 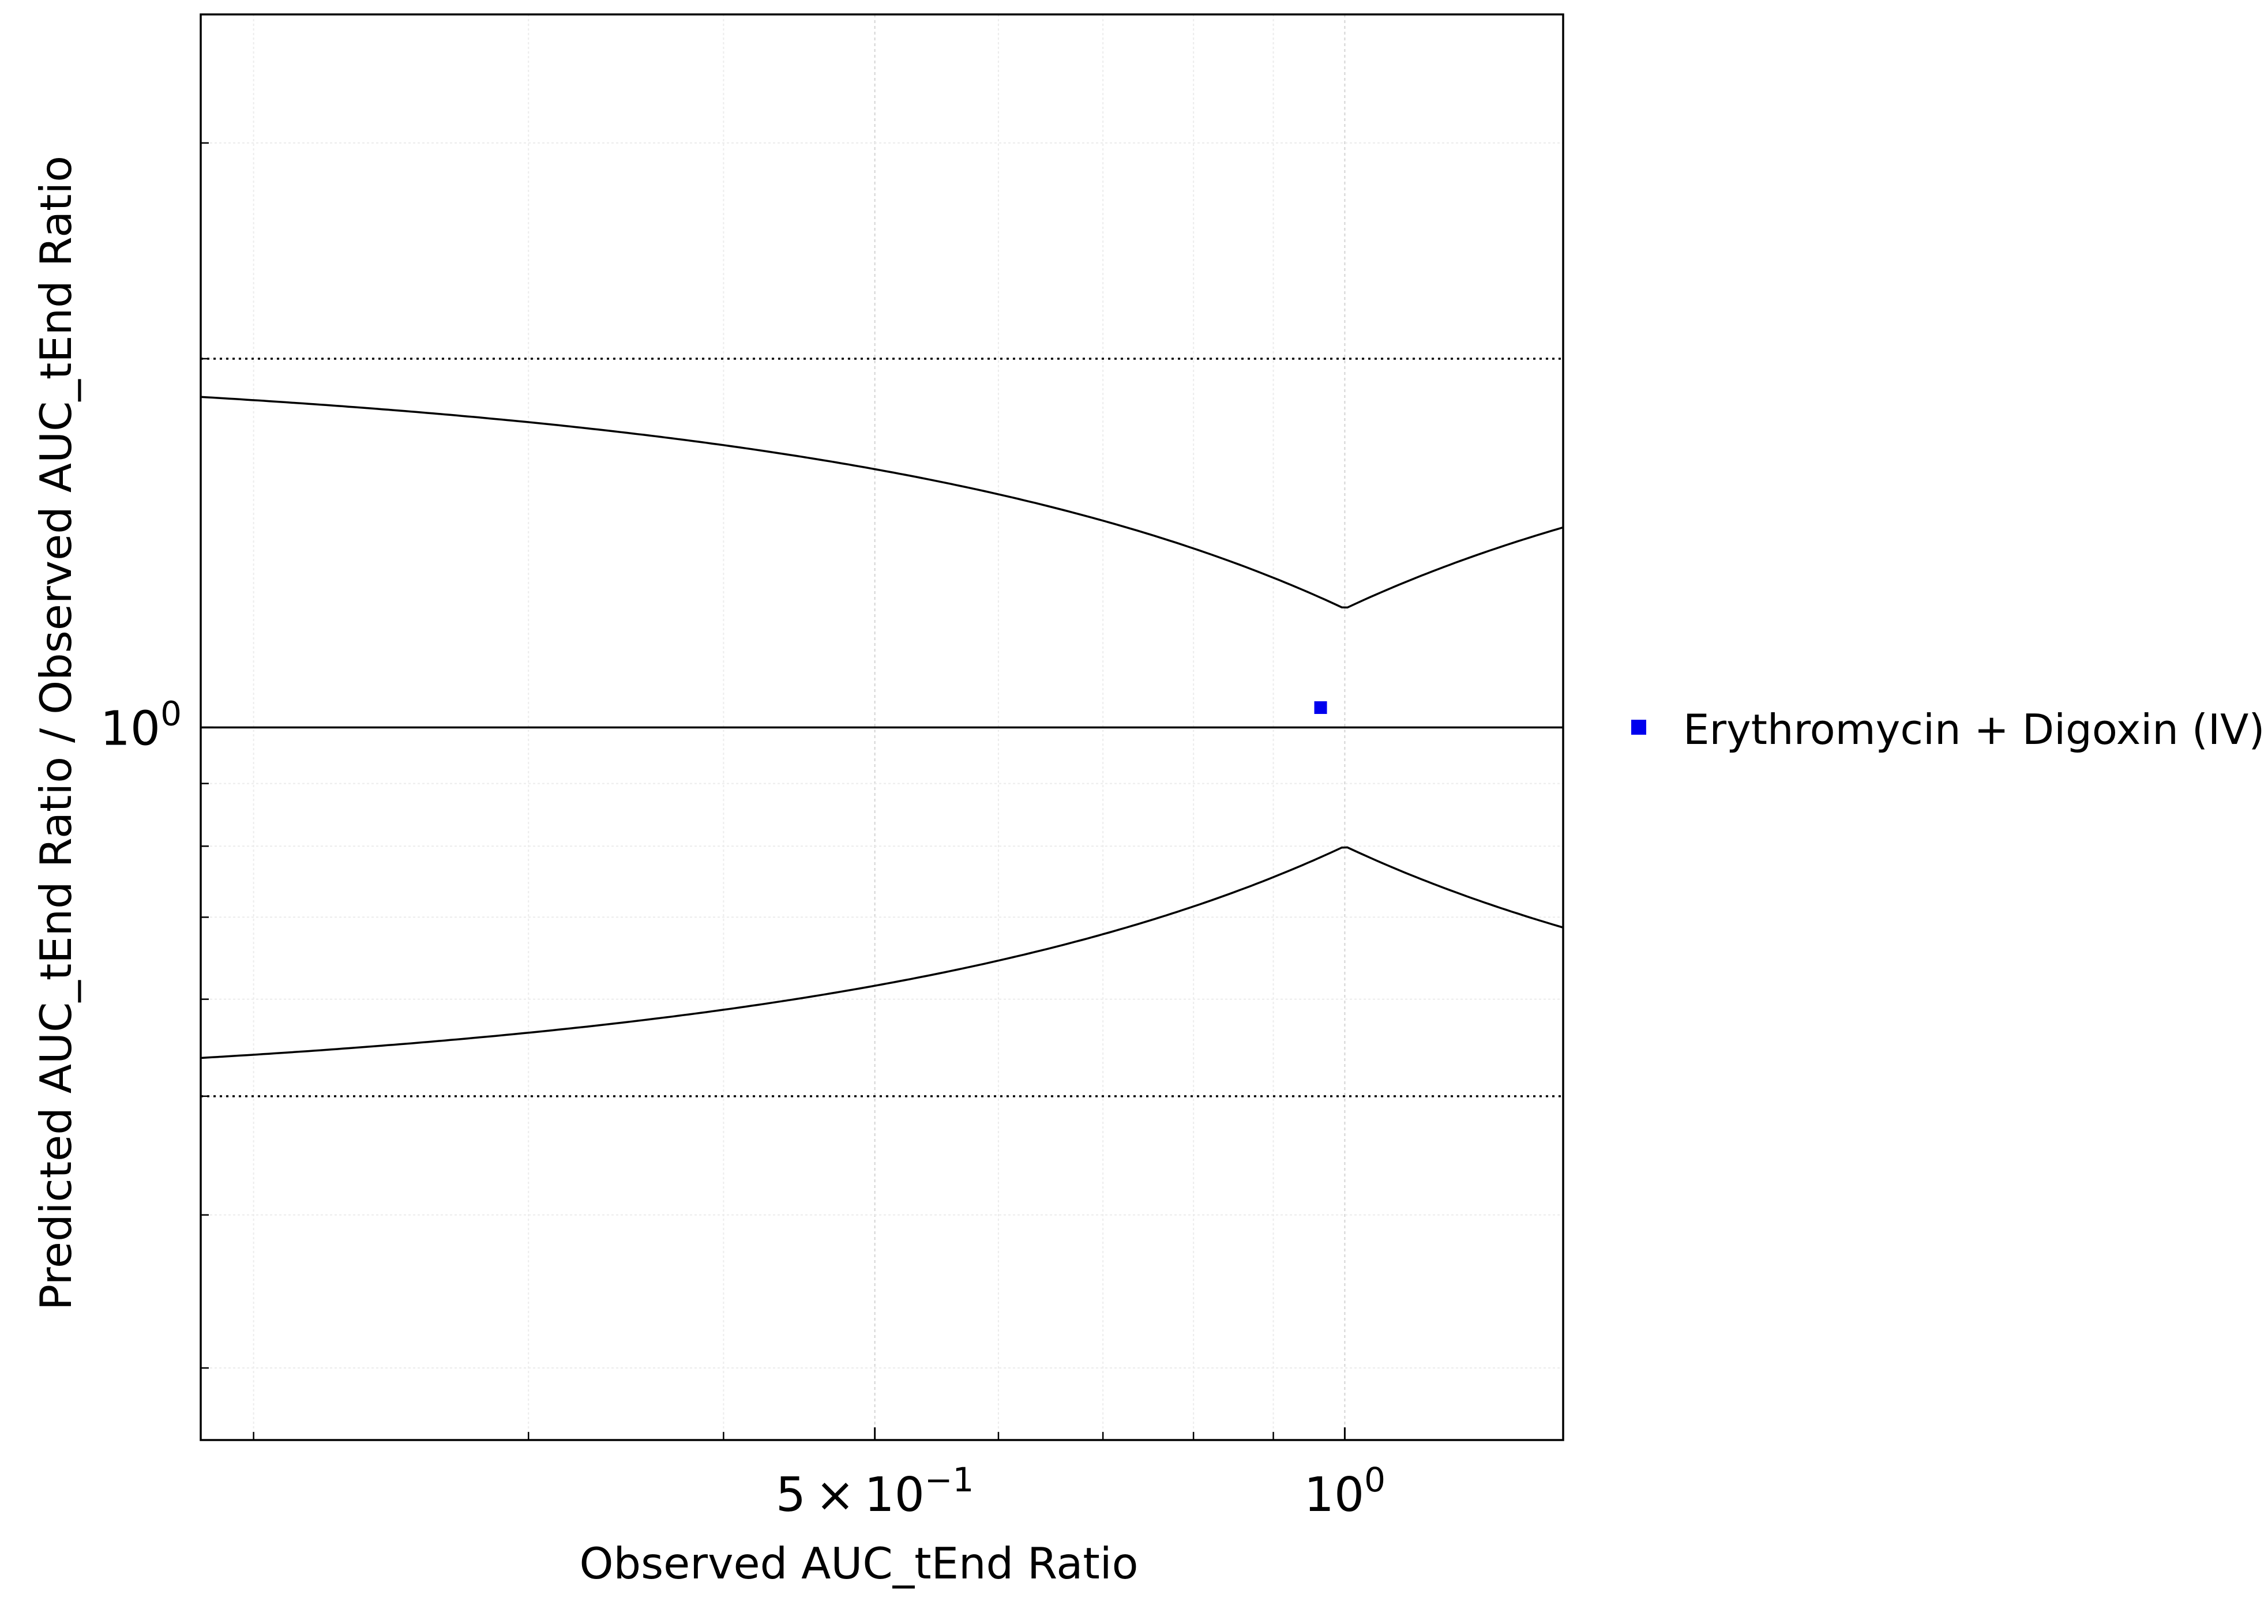 What do you see at coordinates (1974, 729) in the screenshot?
I see `legend-label: Erythromycin + Digoxin (IV)` at bounding box center [1974, 729].